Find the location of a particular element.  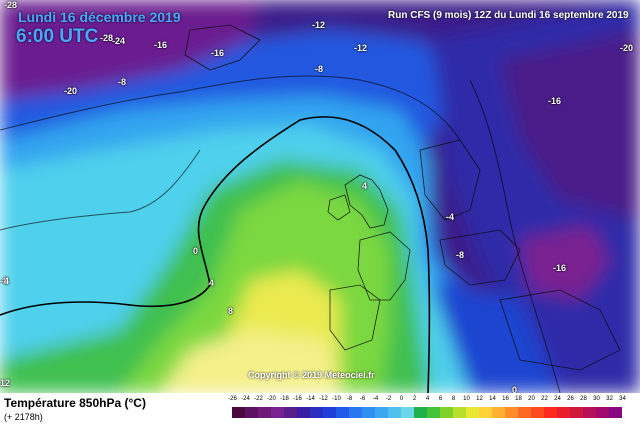

scale-tick-label: 32 is located at coordinates (609, 399).